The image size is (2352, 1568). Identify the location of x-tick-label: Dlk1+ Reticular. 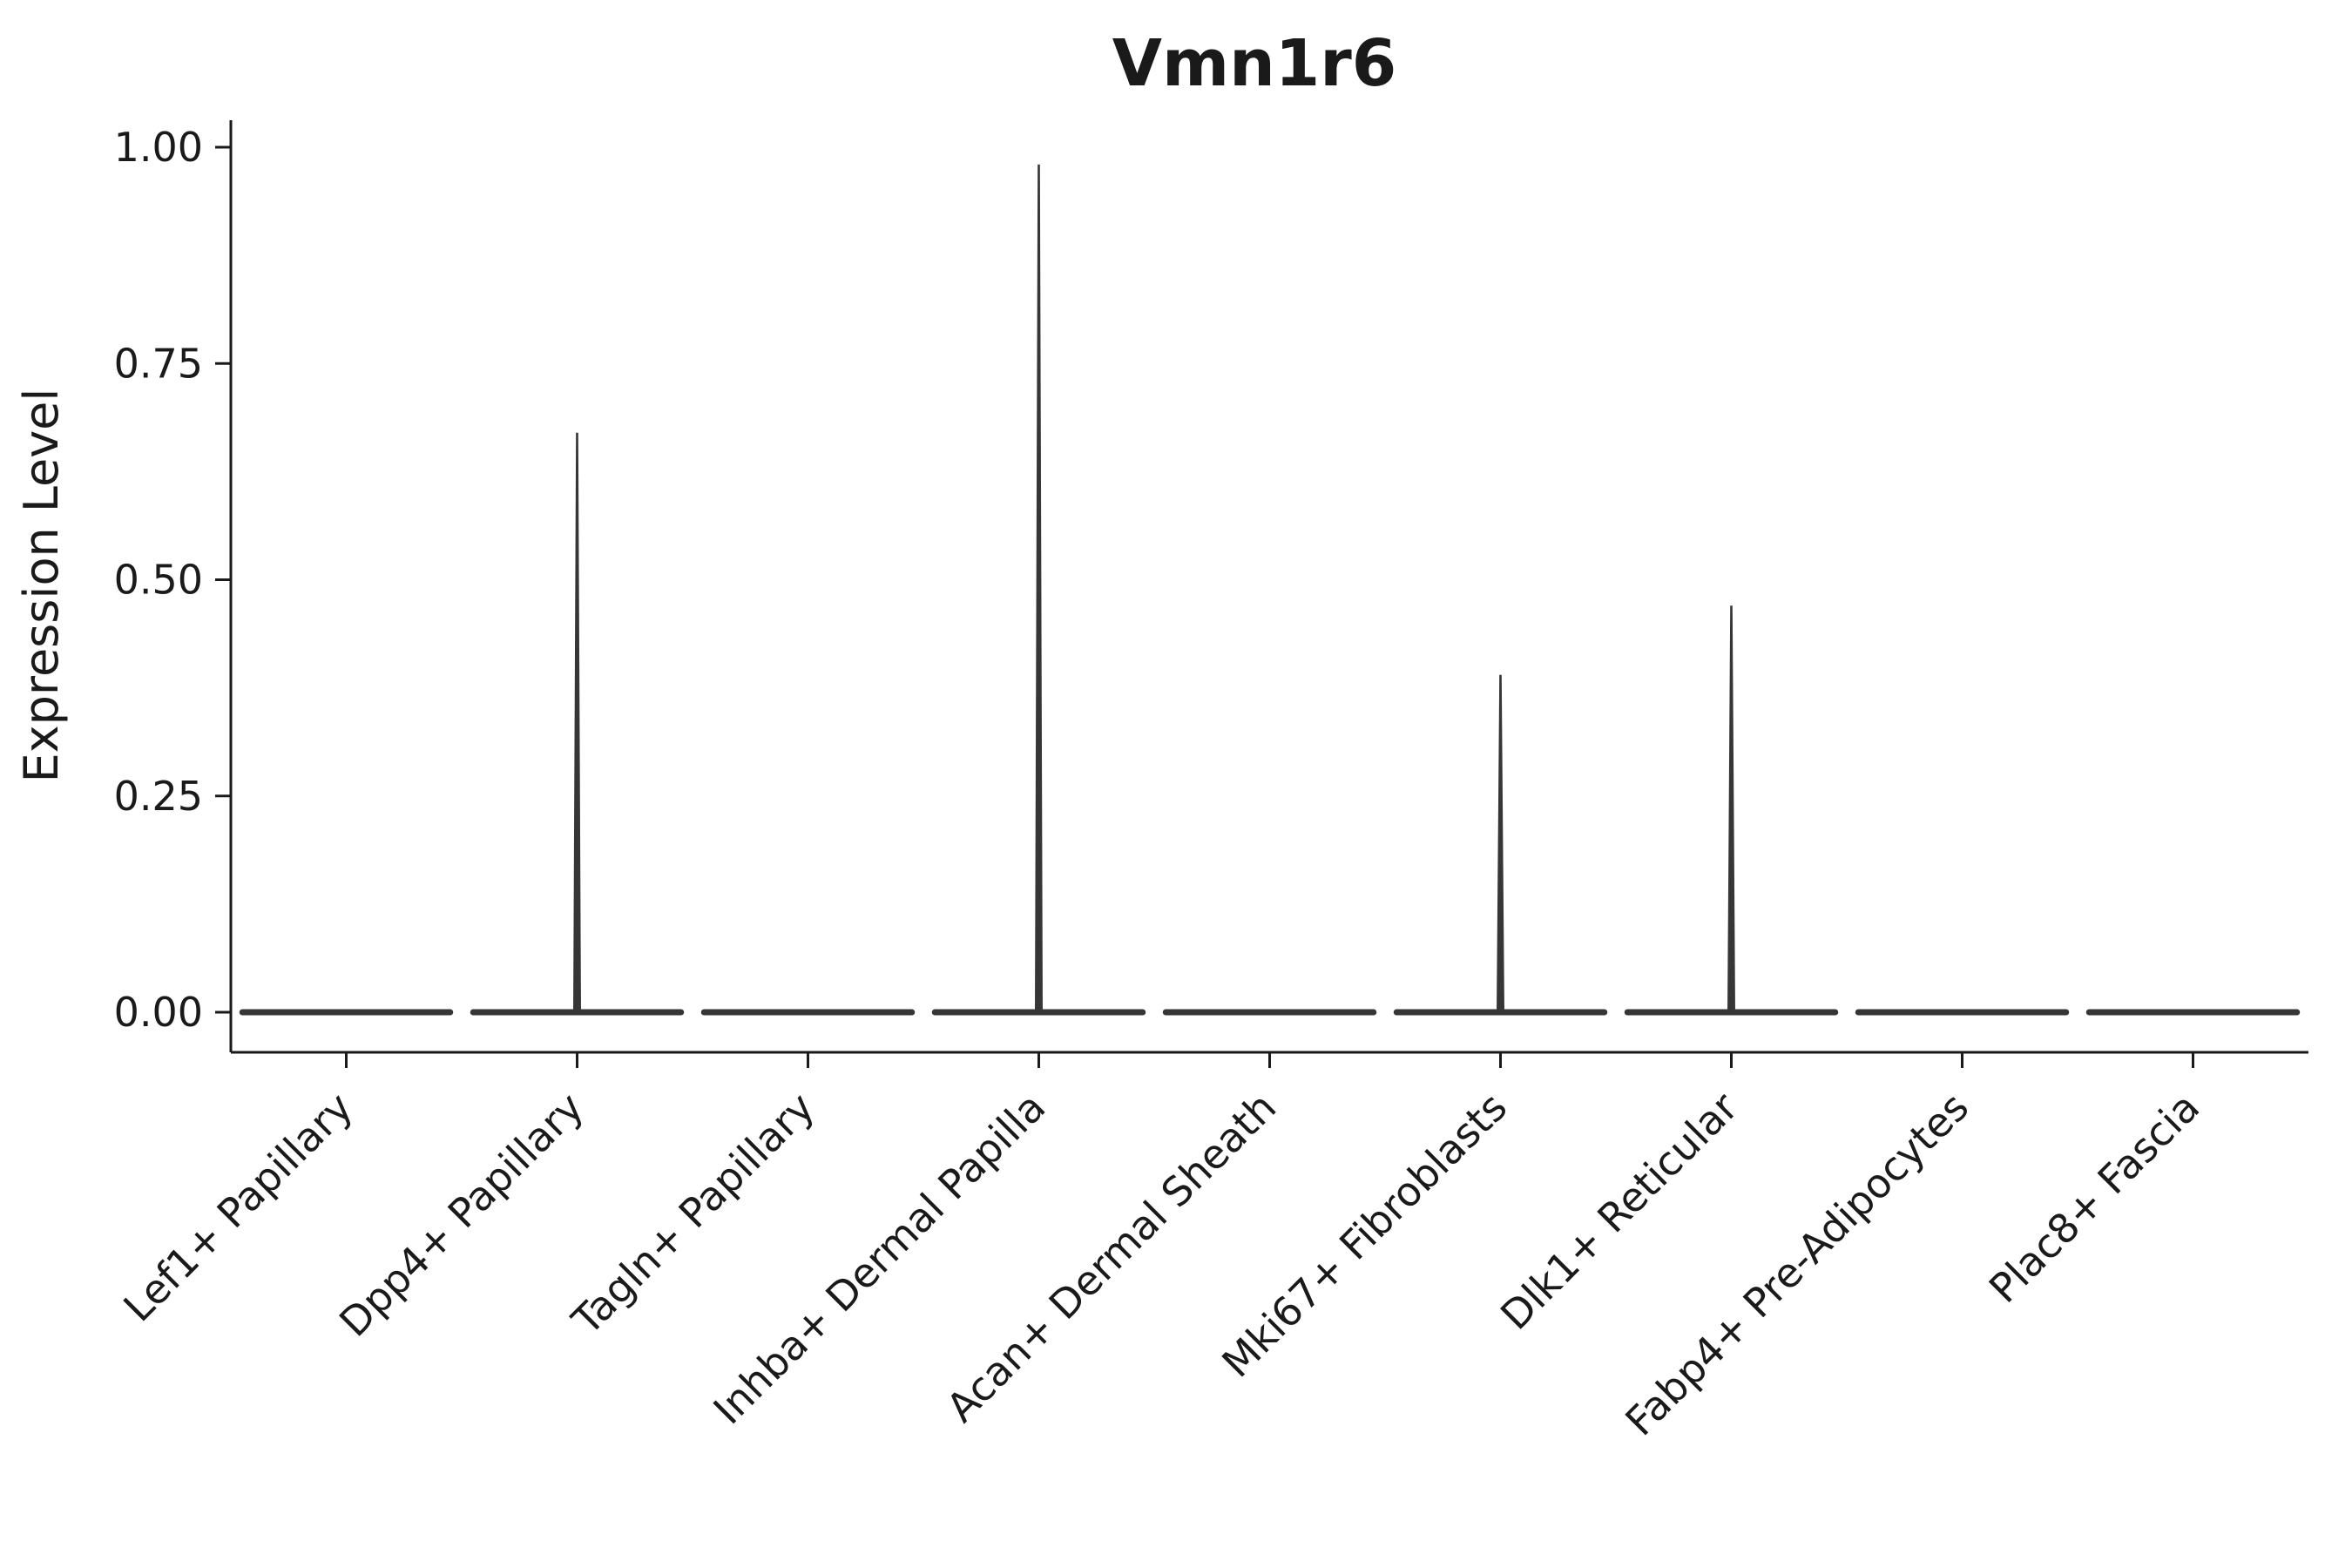
(1619, 1211).